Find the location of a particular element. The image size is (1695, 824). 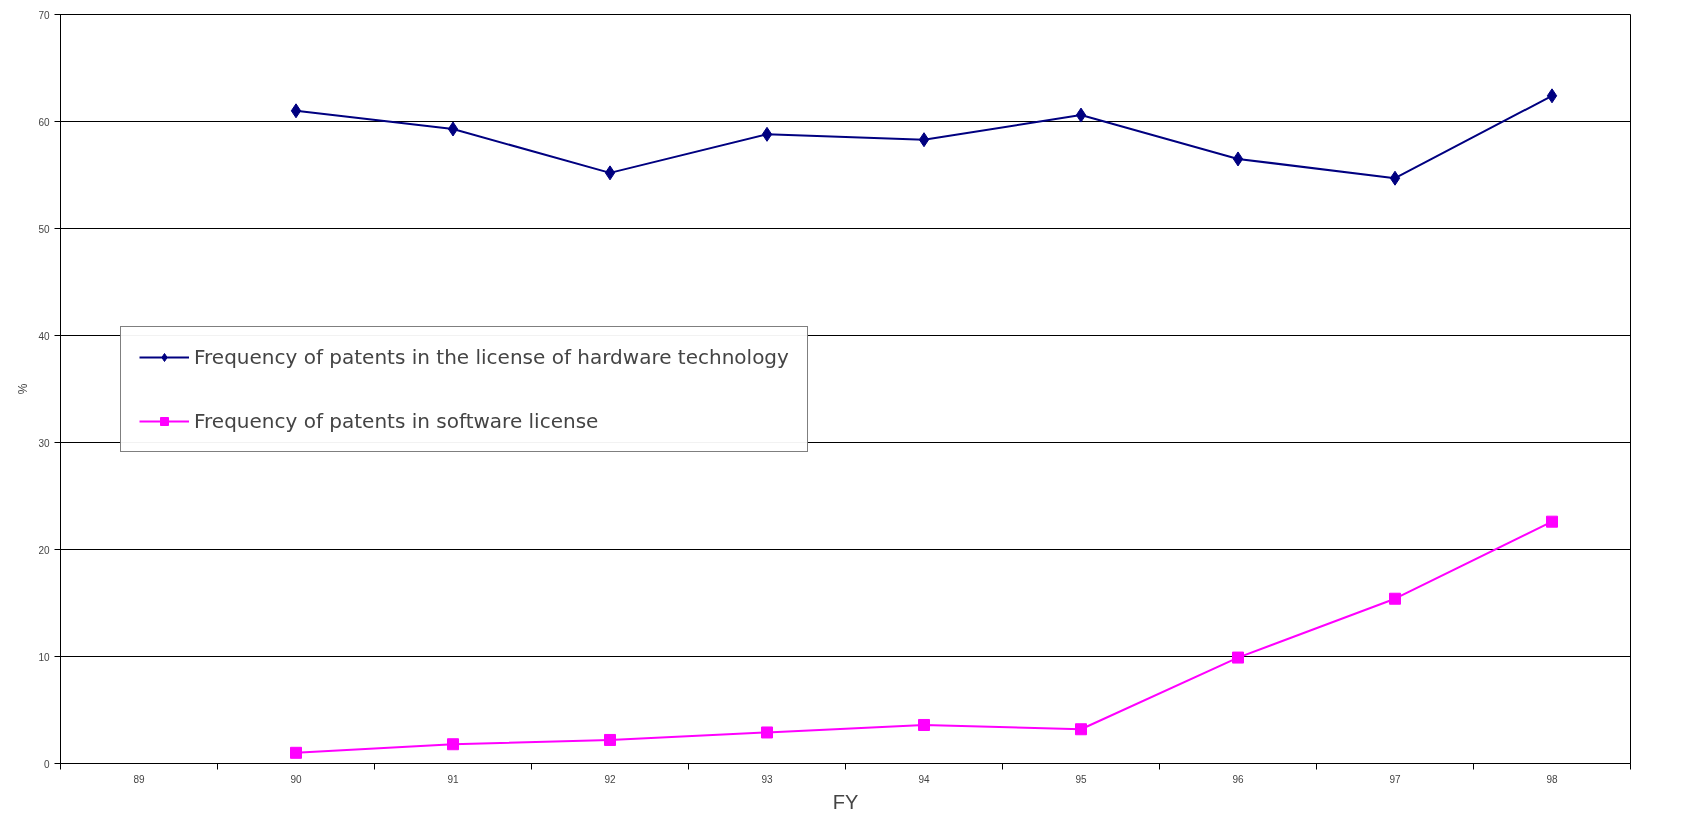

y-tick-label: 40 is located at coordinates (44, 336).